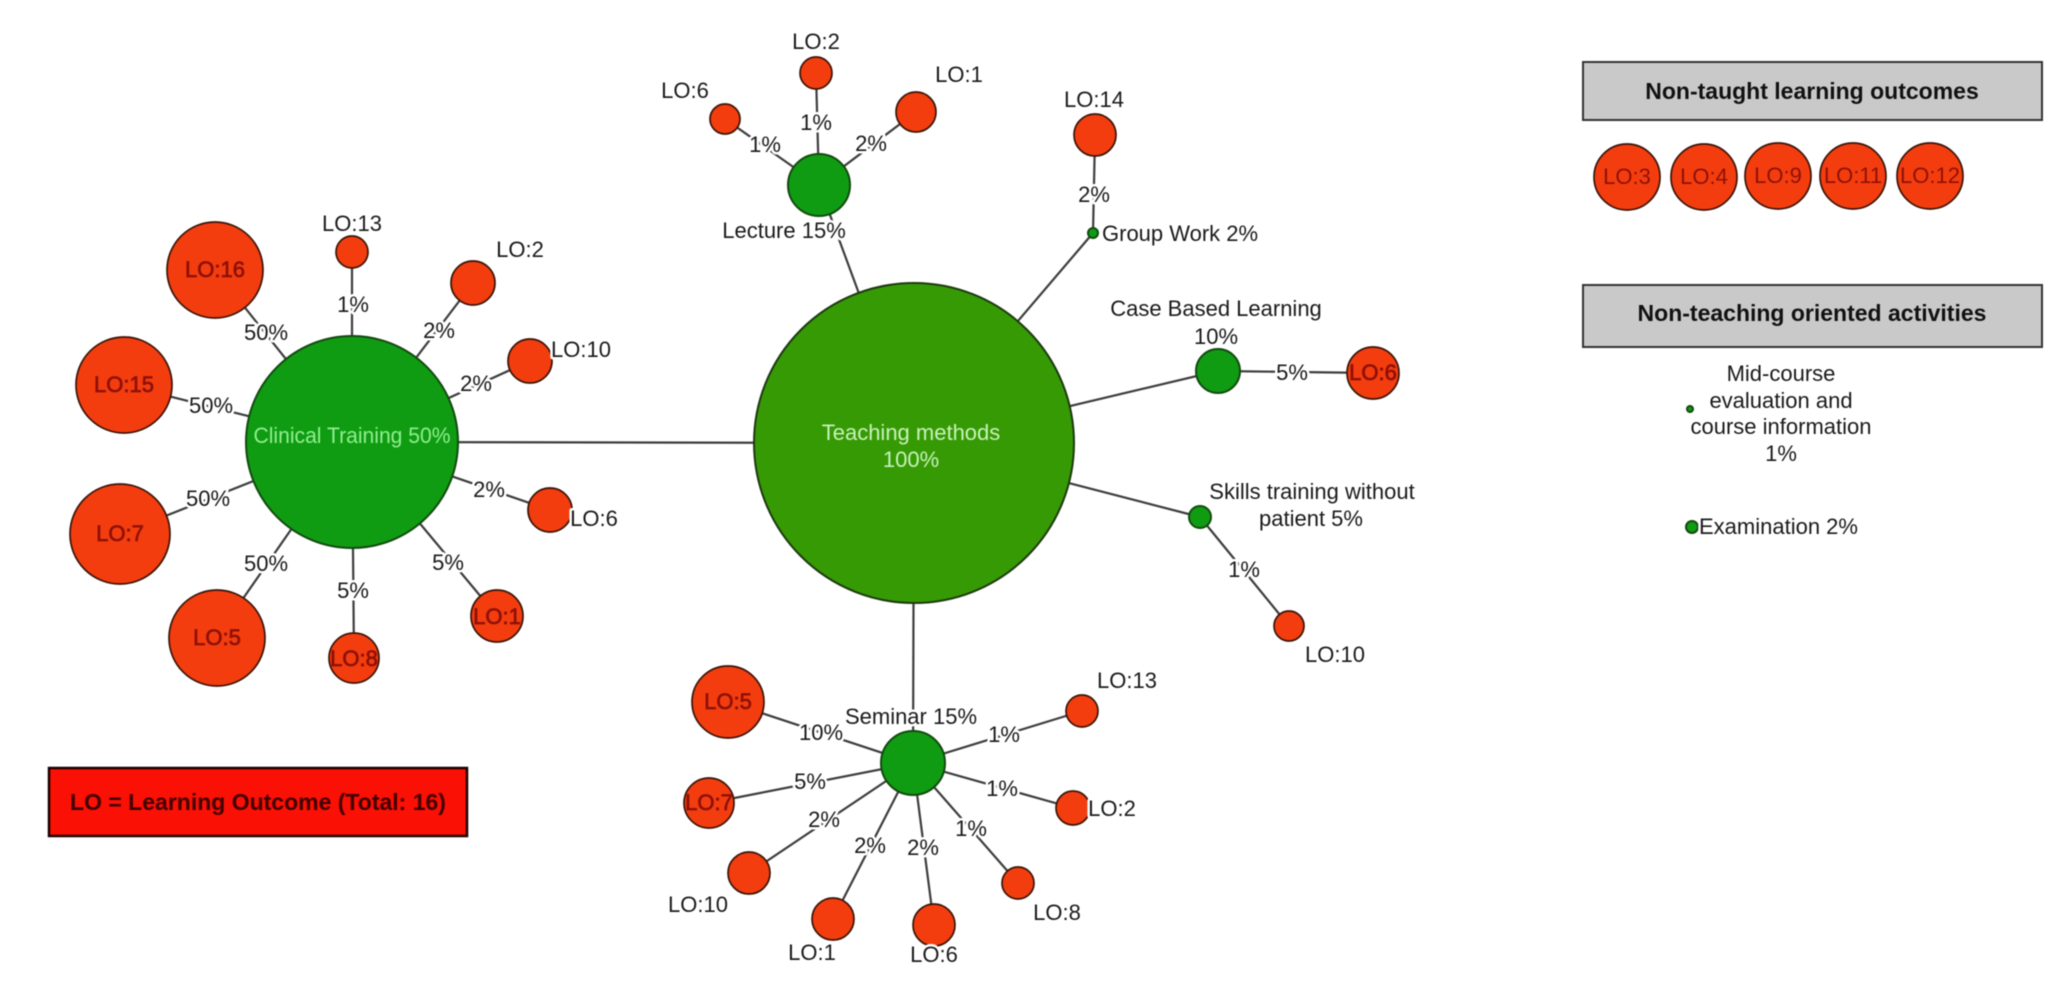 This screenshot has height=1001, width=2059. What do you see at coordinates (1778, 175) in the screenshot?
I see `svg-text: LO:9` at bounding box center [1778, 175].